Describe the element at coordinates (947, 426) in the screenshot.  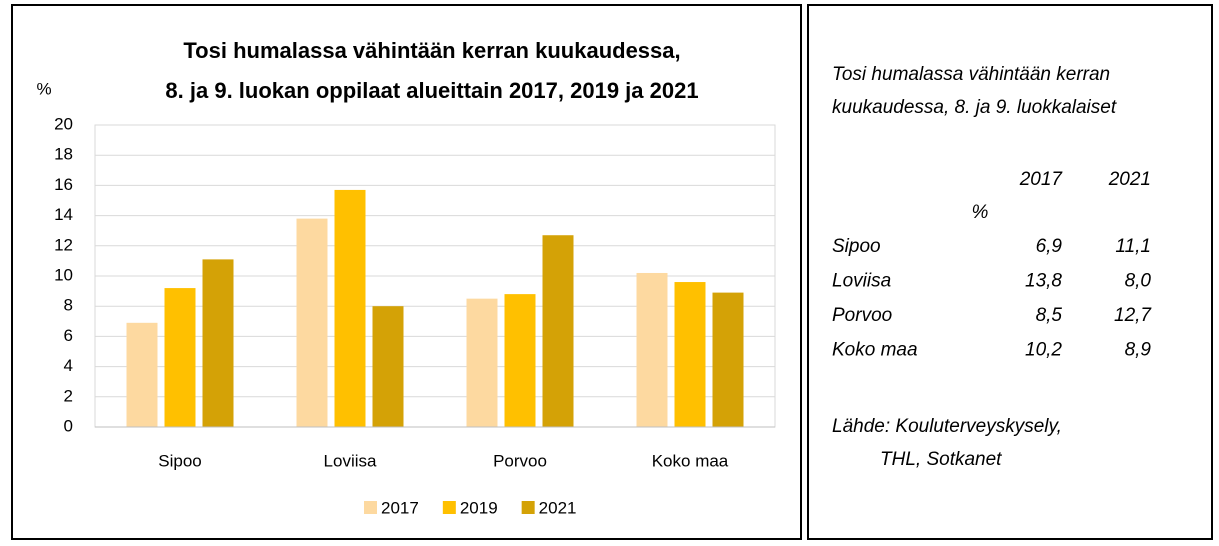
I see `source: Lähde: Kouluterveyskysely,` at that location.